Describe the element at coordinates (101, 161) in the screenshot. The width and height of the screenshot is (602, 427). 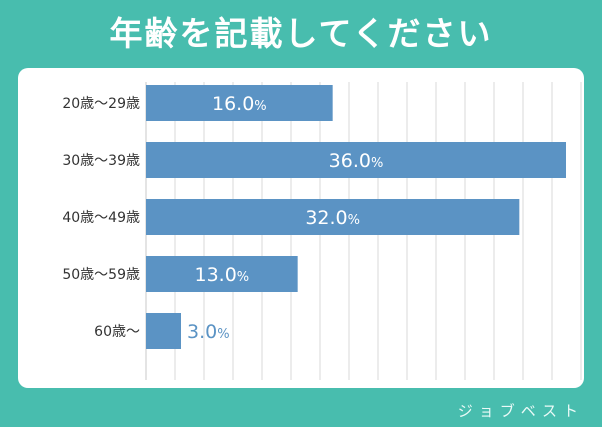
I see `category-label: 30歳〜39歳` at that location.